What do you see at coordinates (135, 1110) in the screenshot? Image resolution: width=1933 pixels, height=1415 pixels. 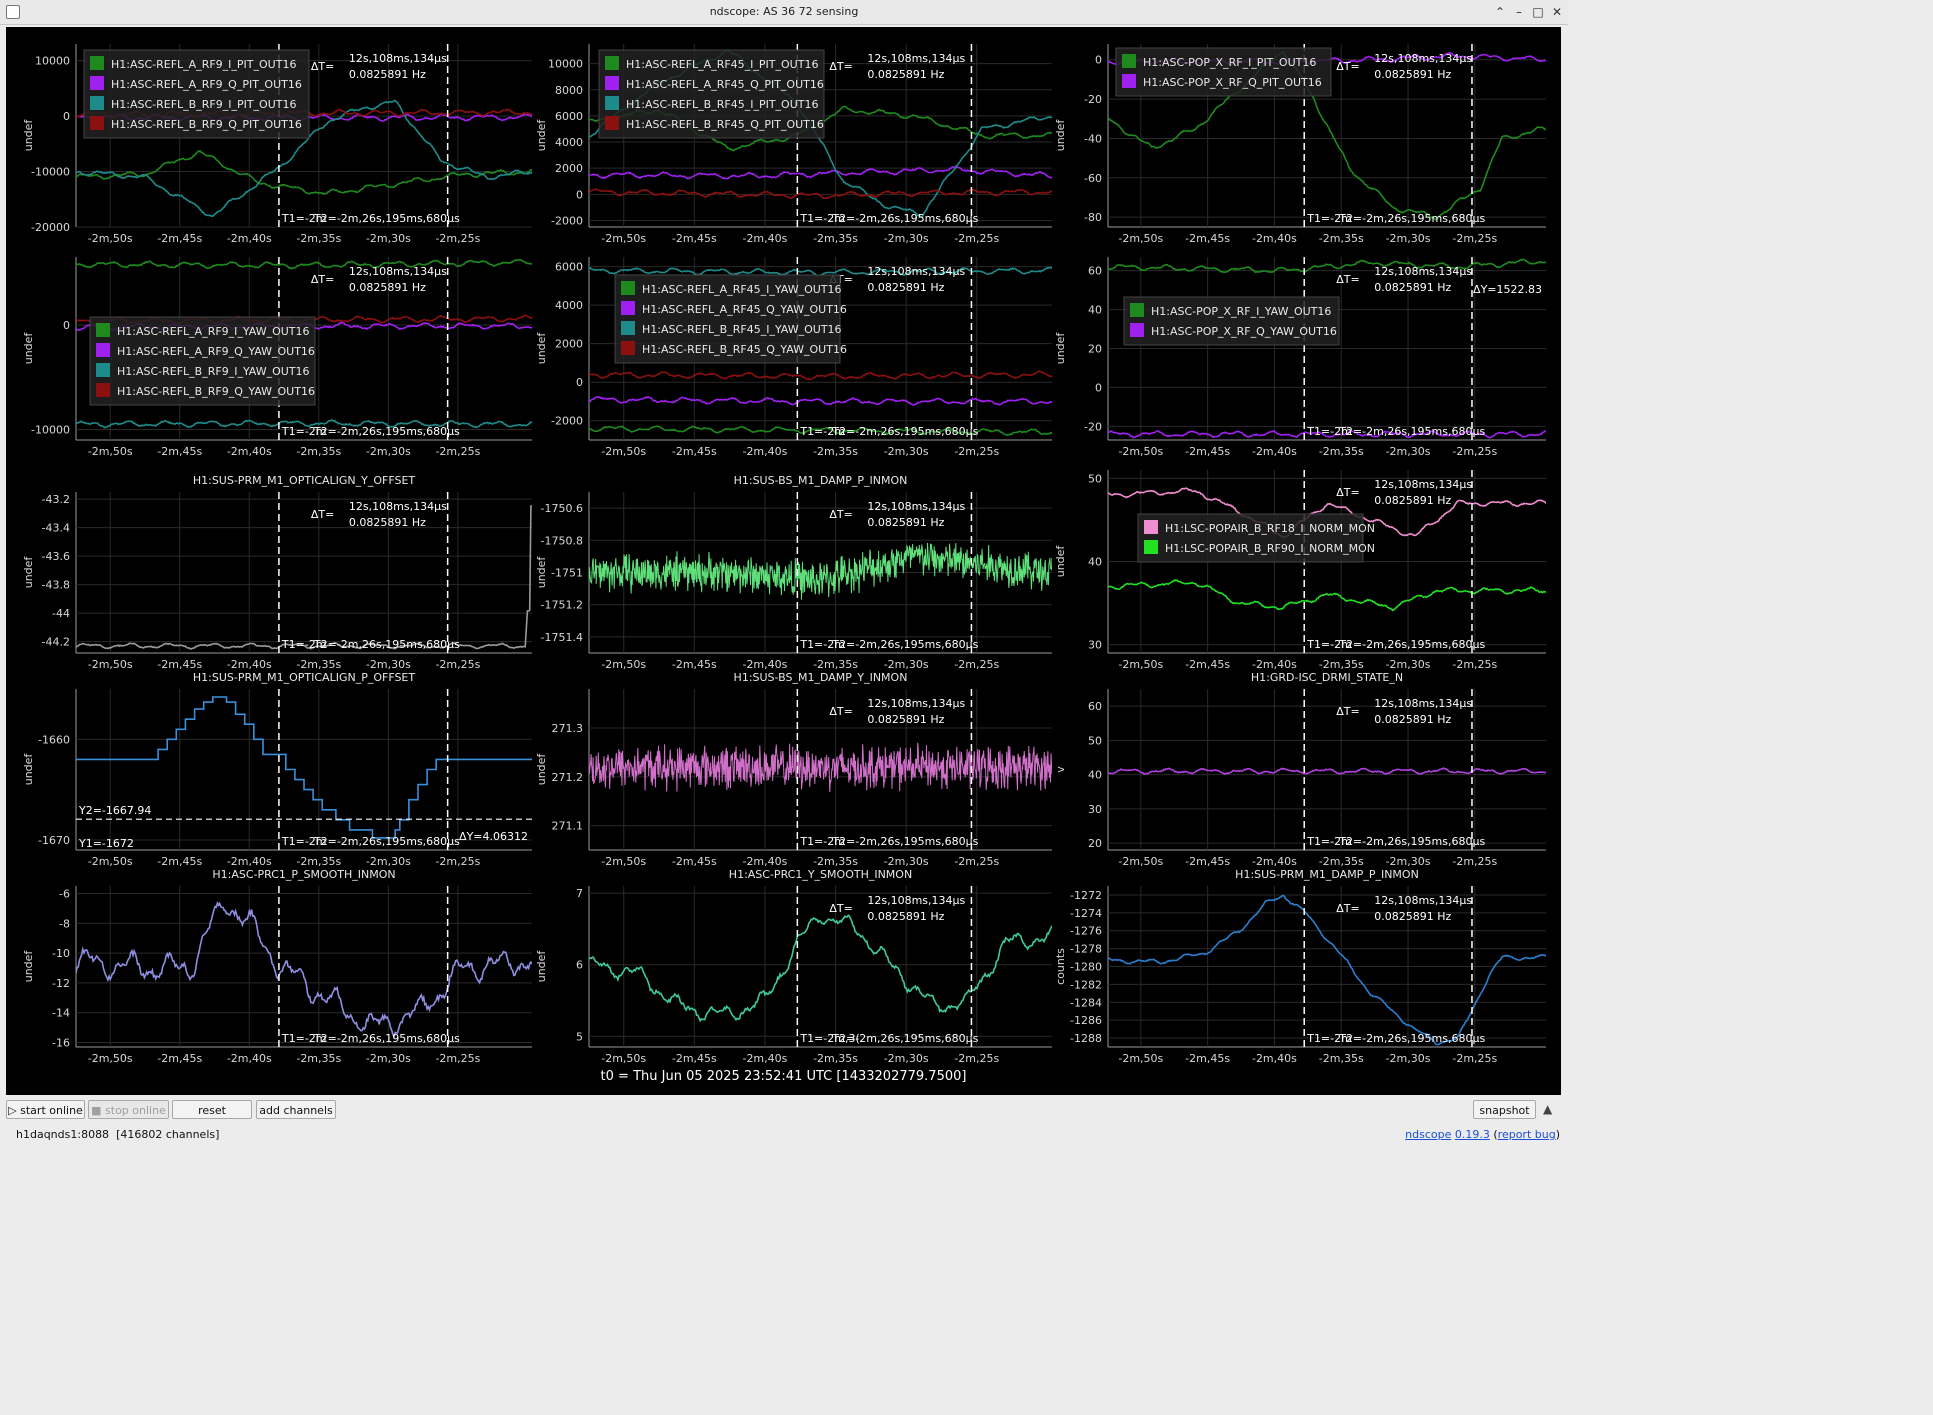 I see `stop-online-label: stop online` at bounding box center [135, 1110].